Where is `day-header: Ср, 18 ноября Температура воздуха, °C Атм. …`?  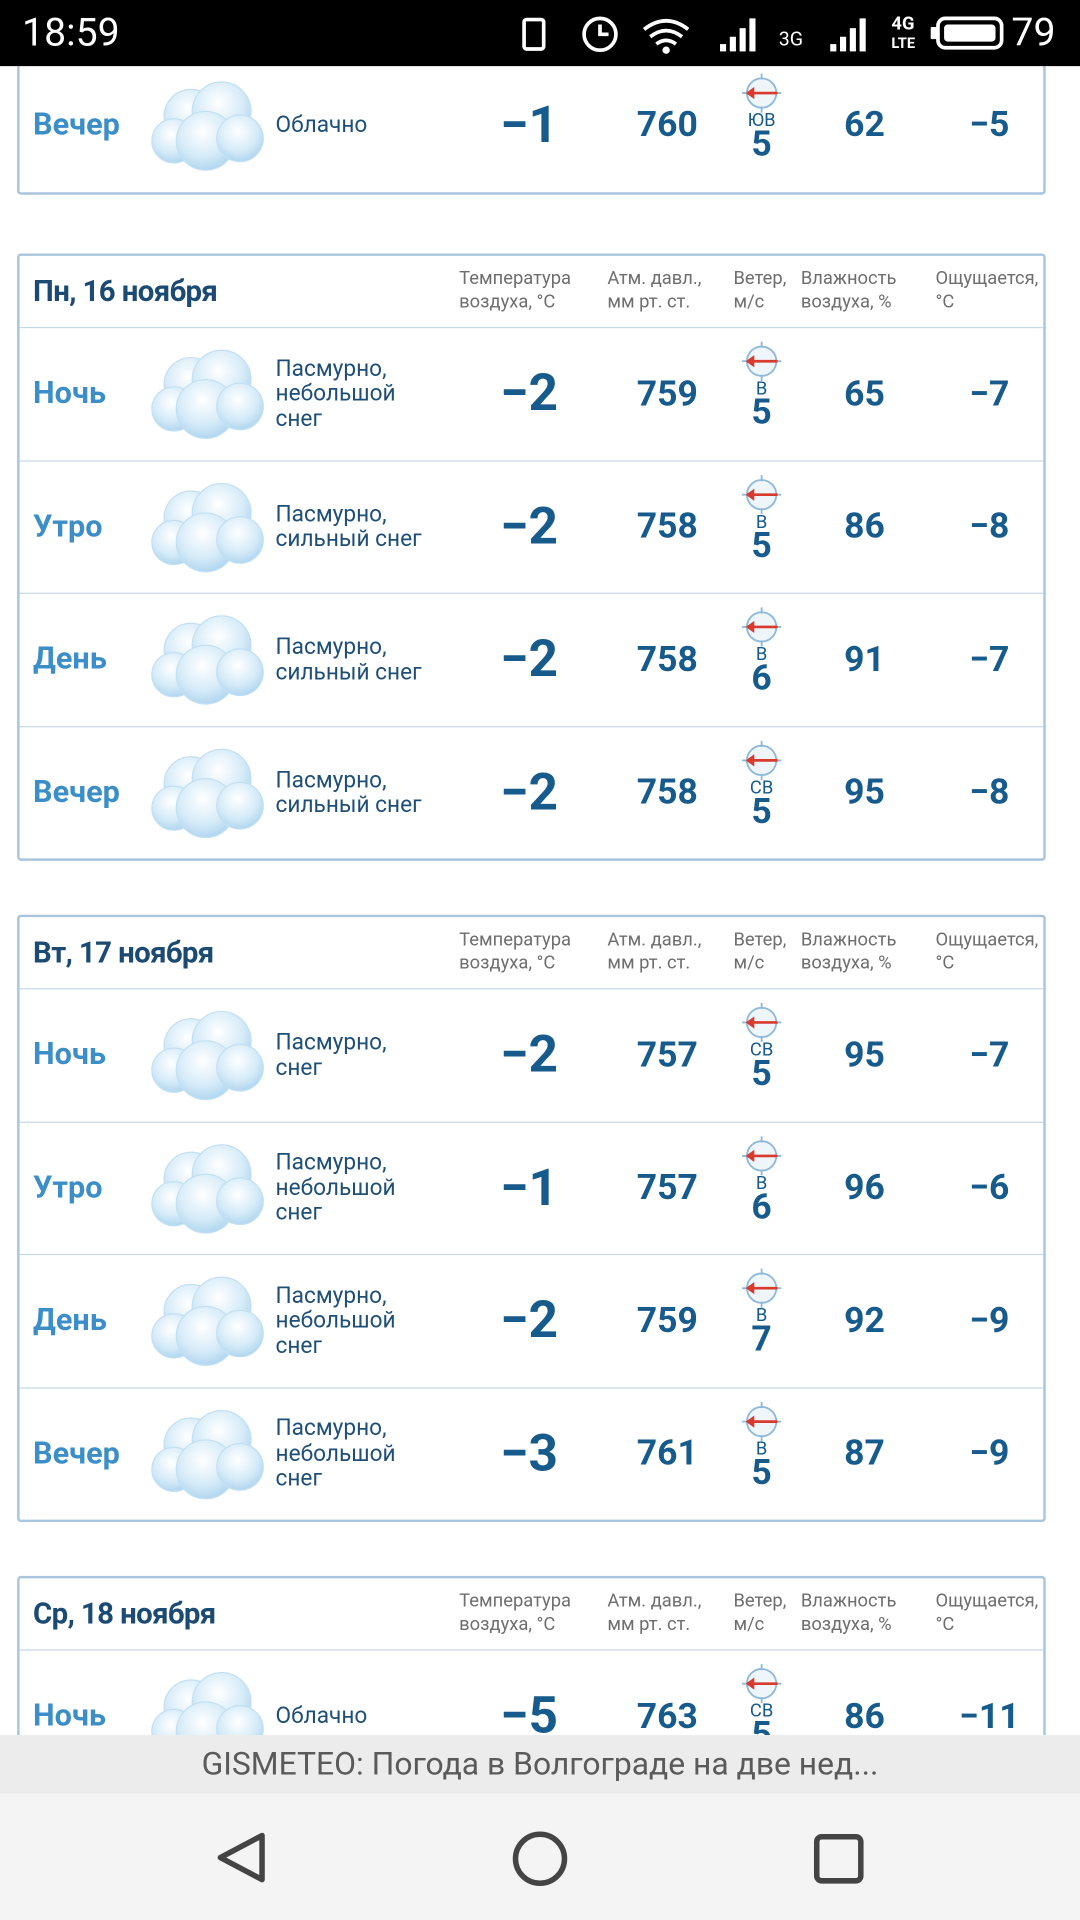
day-header: Ср, 18 ноября Температура воздуха, °C Атм. … is located at coordinates (532, 1613).